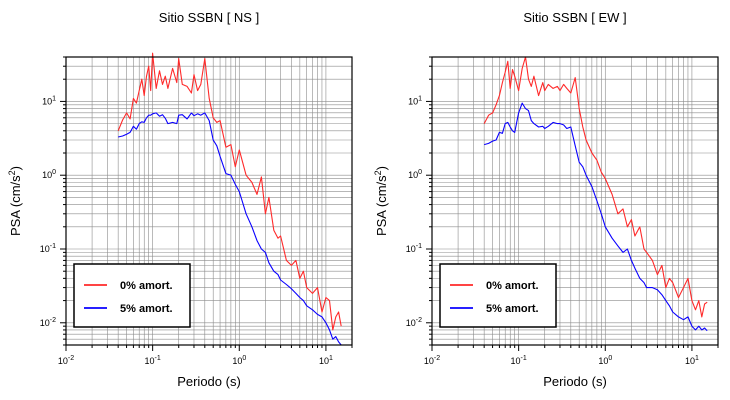 Image resolution: width=730 pixels, height=400 pixels. I want to click on chart-title: Sitio SSBN [ EW ], so click(574, 17).